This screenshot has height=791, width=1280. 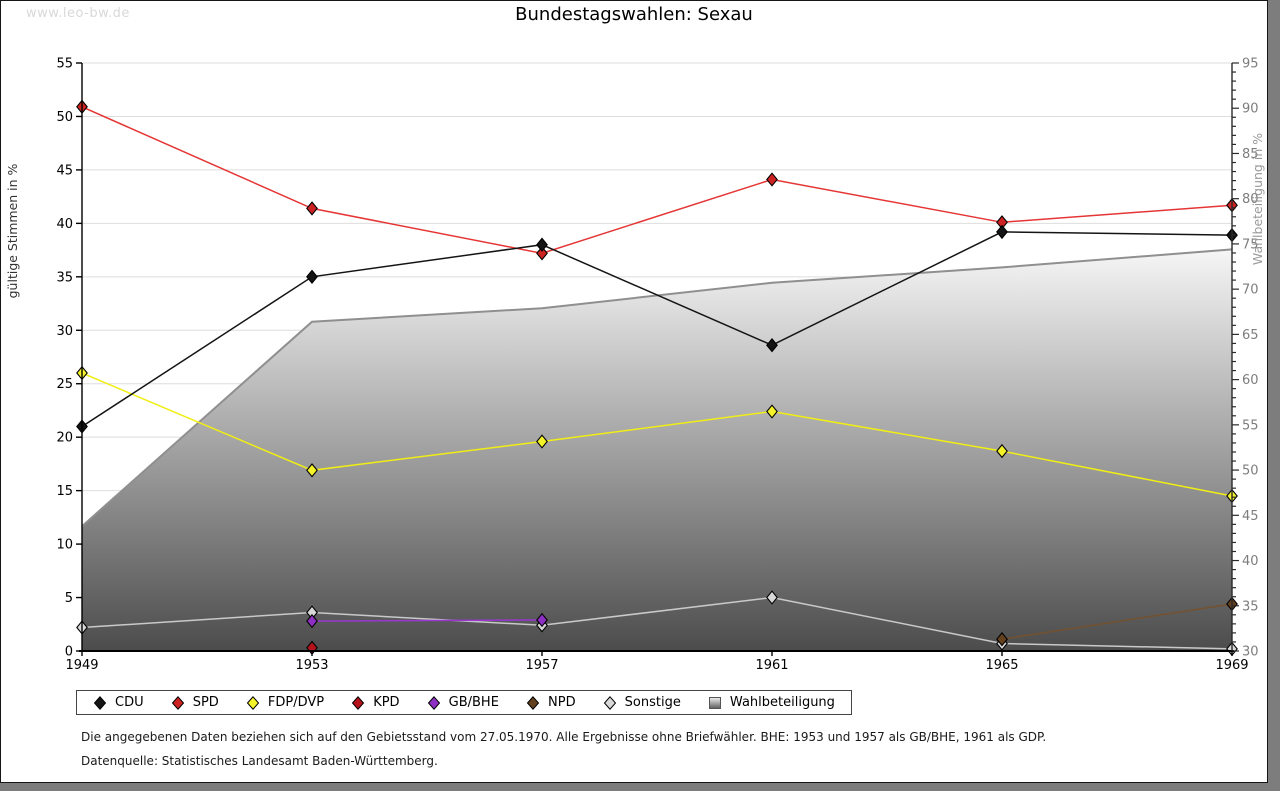 What do you see at coordinates (1002, 639) in the screenshot?
I see `data-point-npd` at bounding box center [1002, 639].